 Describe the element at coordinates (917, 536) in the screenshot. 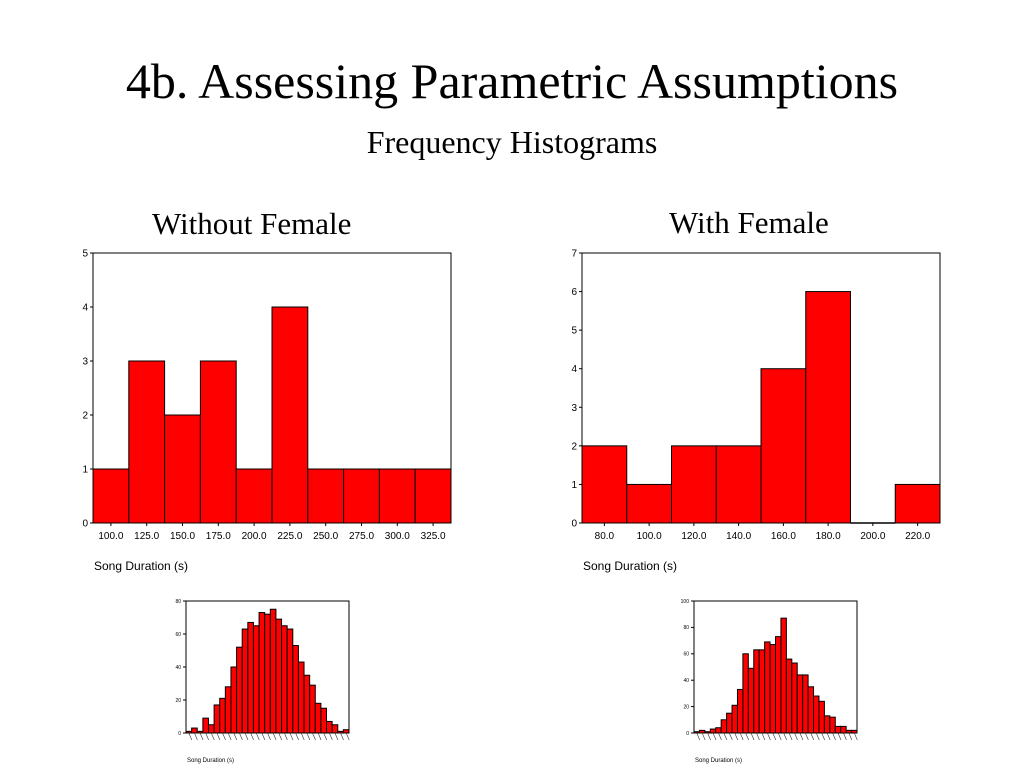

I see `x-tick-label: 220.0` at that location.